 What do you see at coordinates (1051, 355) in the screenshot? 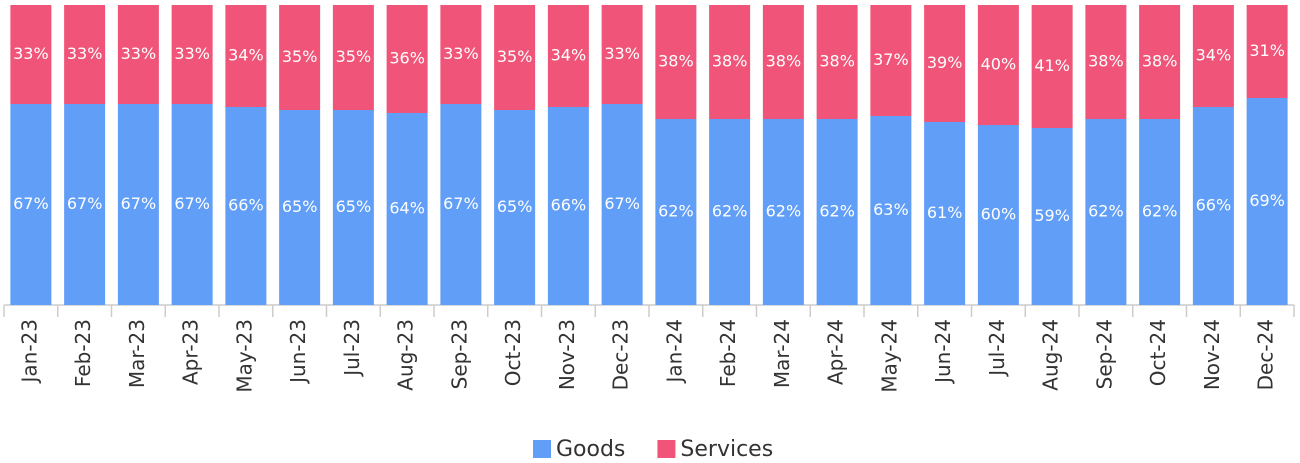
I see `x-tick-label: Aug-24` at bounding box center [1051, 355].